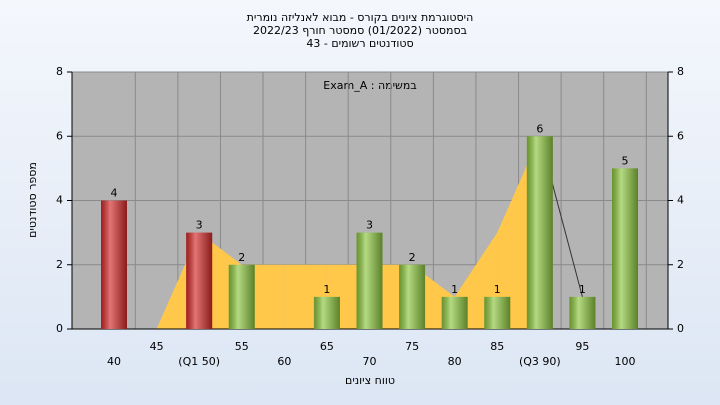  Describe the element at coordinates (680, 135) in the screenshot. I see `y2-tick-label: 6` at that location.